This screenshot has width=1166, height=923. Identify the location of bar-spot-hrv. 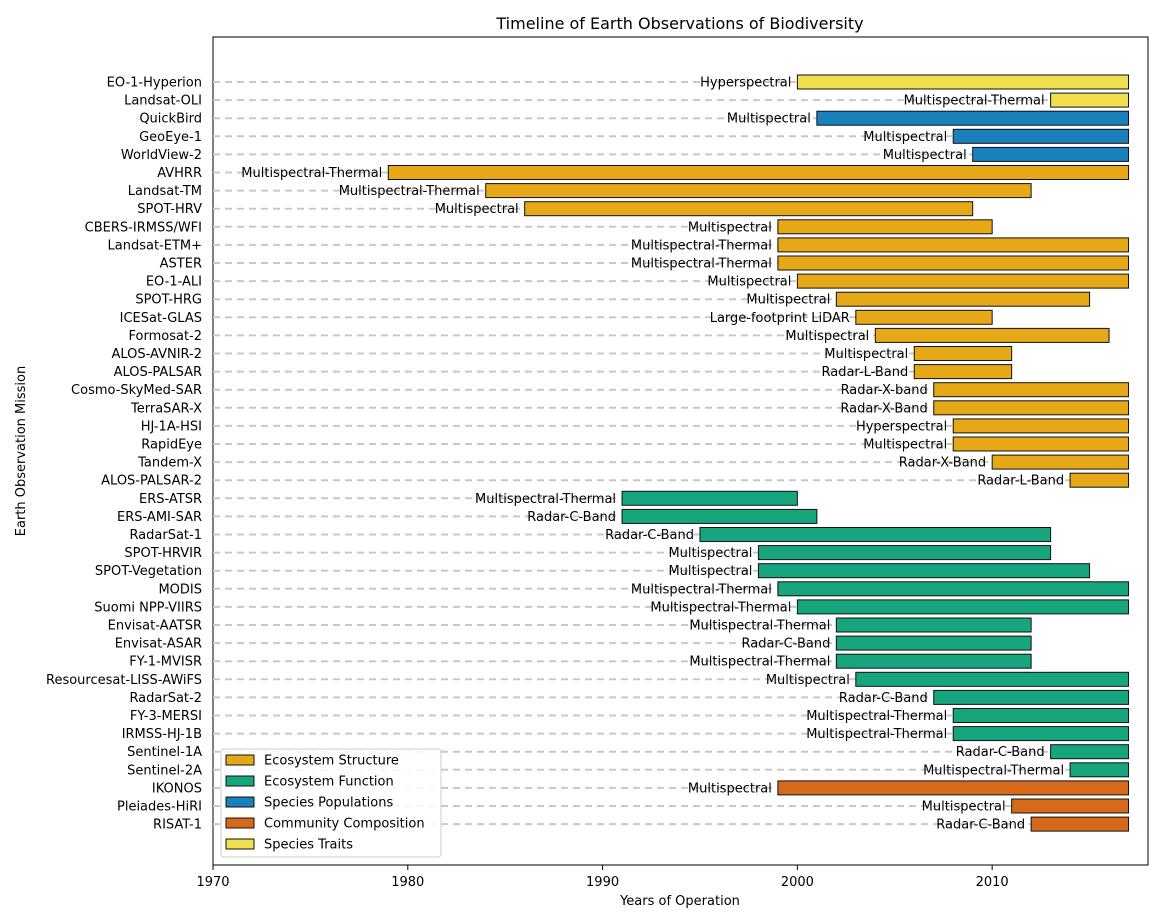
(749, 209).